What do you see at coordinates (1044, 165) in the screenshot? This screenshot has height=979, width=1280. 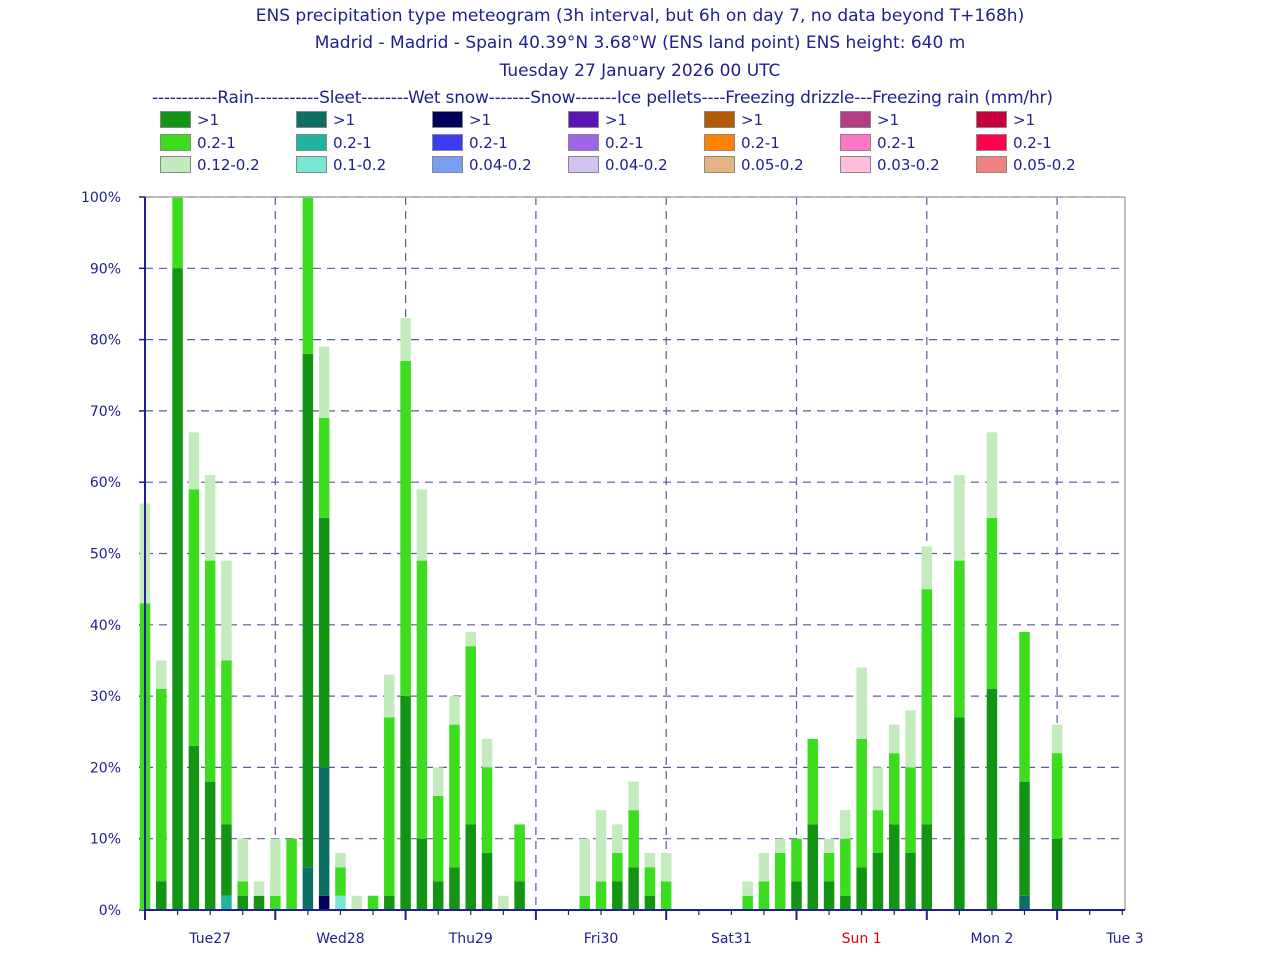 I see `legend-label: 0.05-0.2` at bounding box center [1044, 165].